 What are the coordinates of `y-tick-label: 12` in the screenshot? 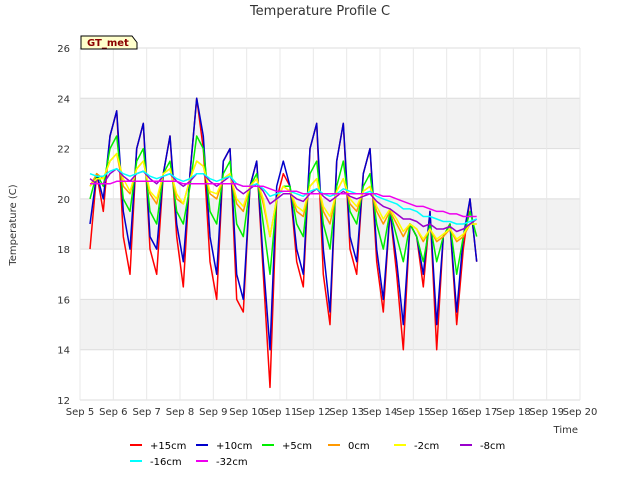 It's located at (63, 401).